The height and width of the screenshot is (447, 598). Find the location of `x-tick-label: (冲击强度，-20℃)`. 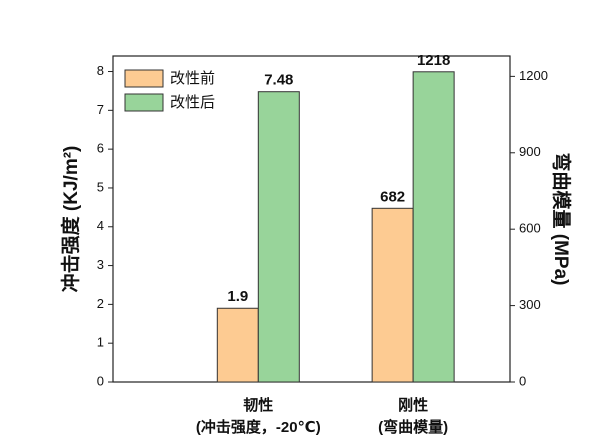

x-tick-label: (冲击强度，-20℃) is located at coordinates (258, 427).